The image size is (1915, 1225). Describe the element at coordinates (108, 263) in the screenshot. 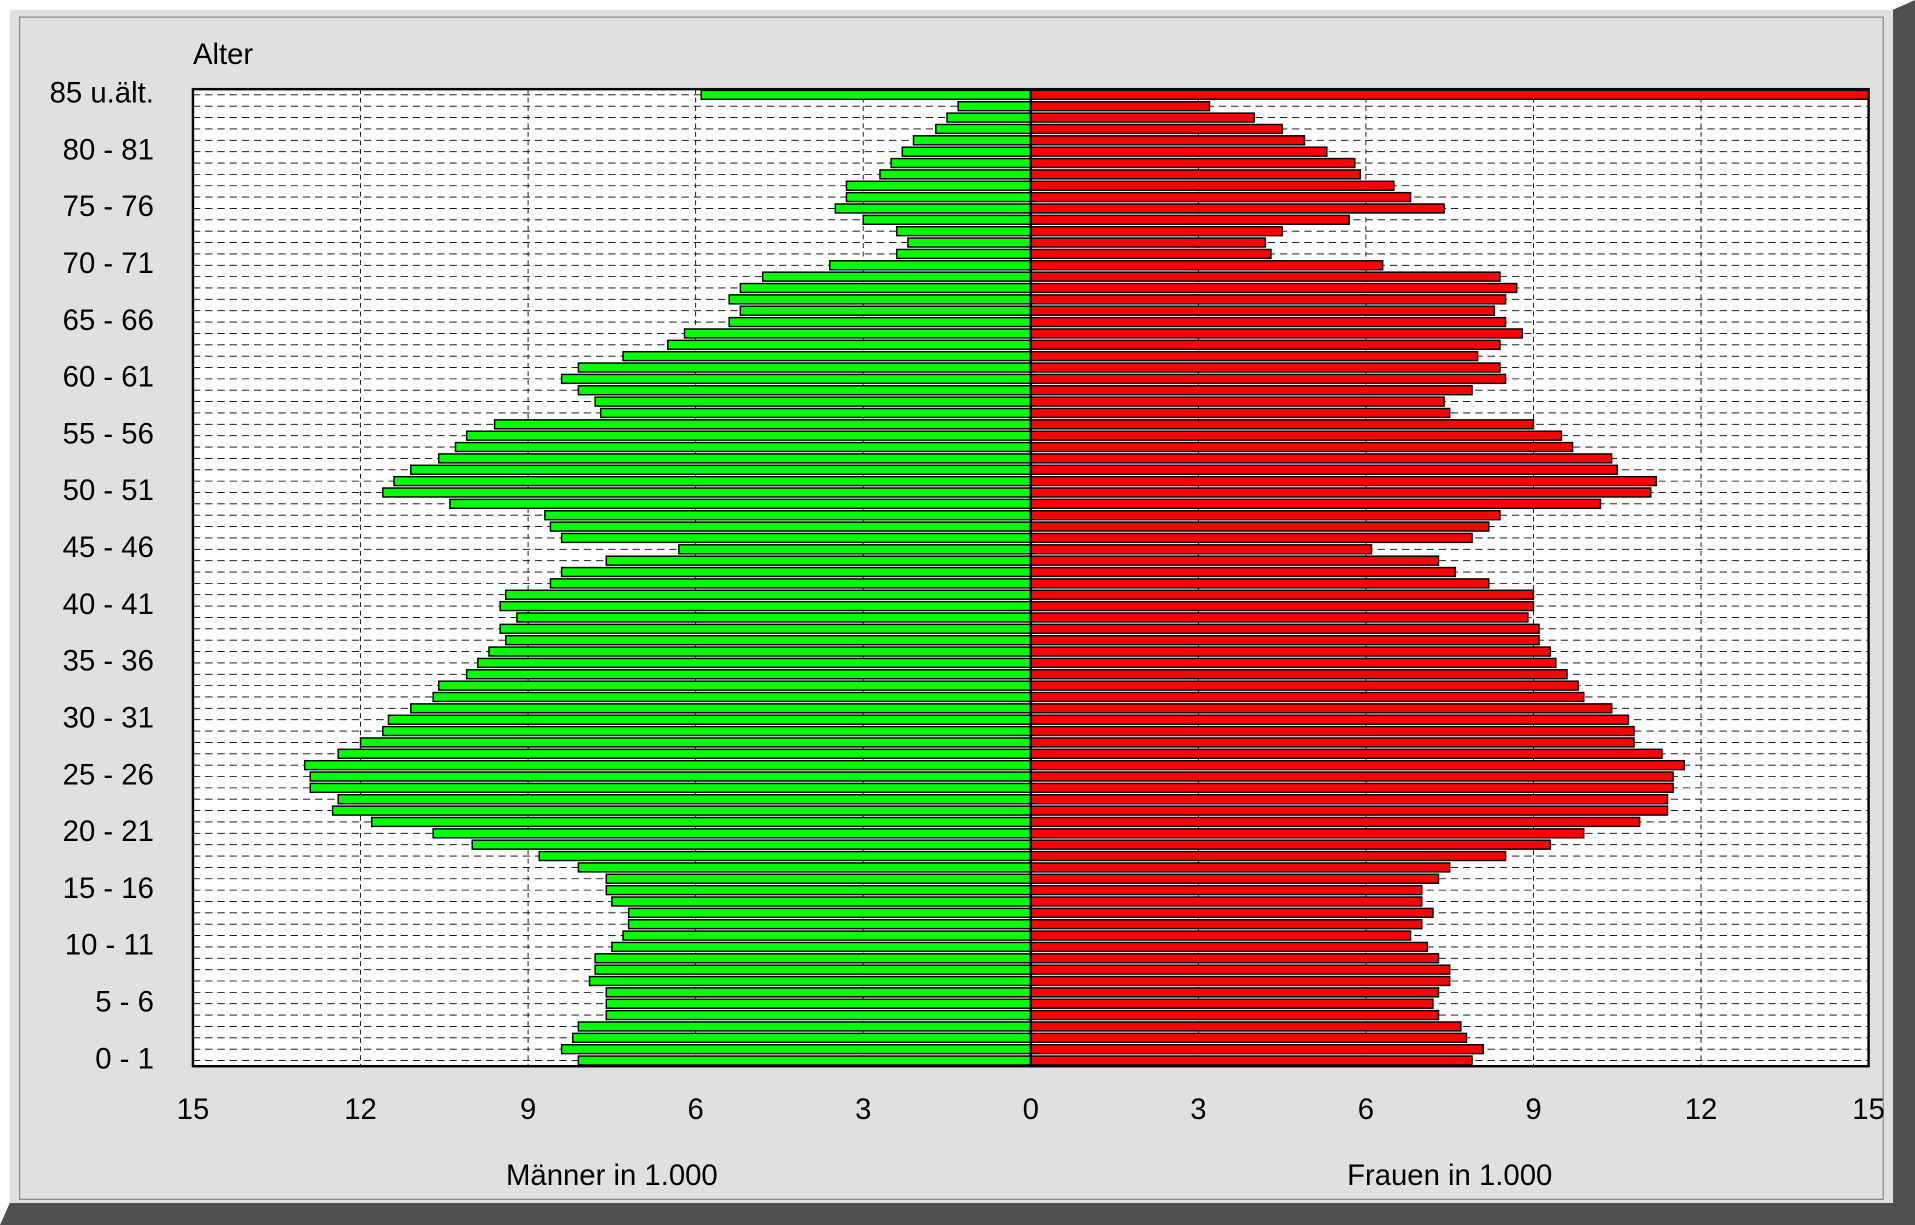

I see `y-tick-label: 70 - 71` at that location.